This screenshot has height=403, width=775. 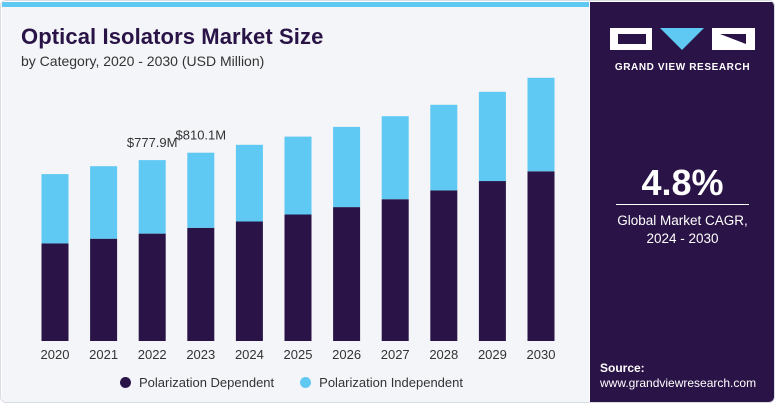 I want to click on bar-2026-polarization-dependent, so click(x=347, y=274).